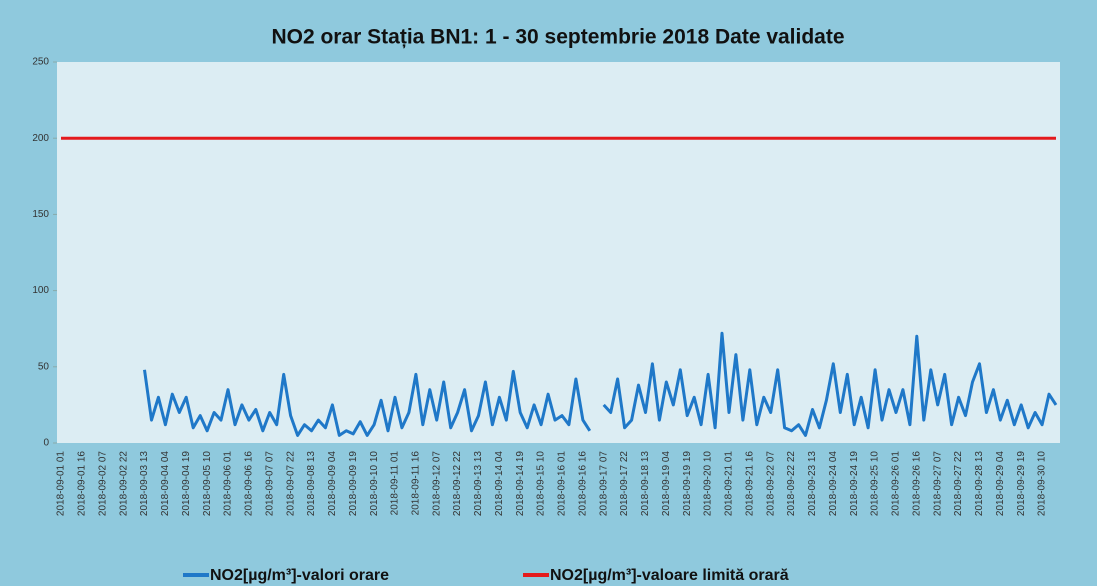 The width and height of the screenshot is (1097, 586). What do you see at coordinates (457, 483) in the screenshot?
I see `x-tick-label: 2018-09-12 22` at bounding box center [457, 483].